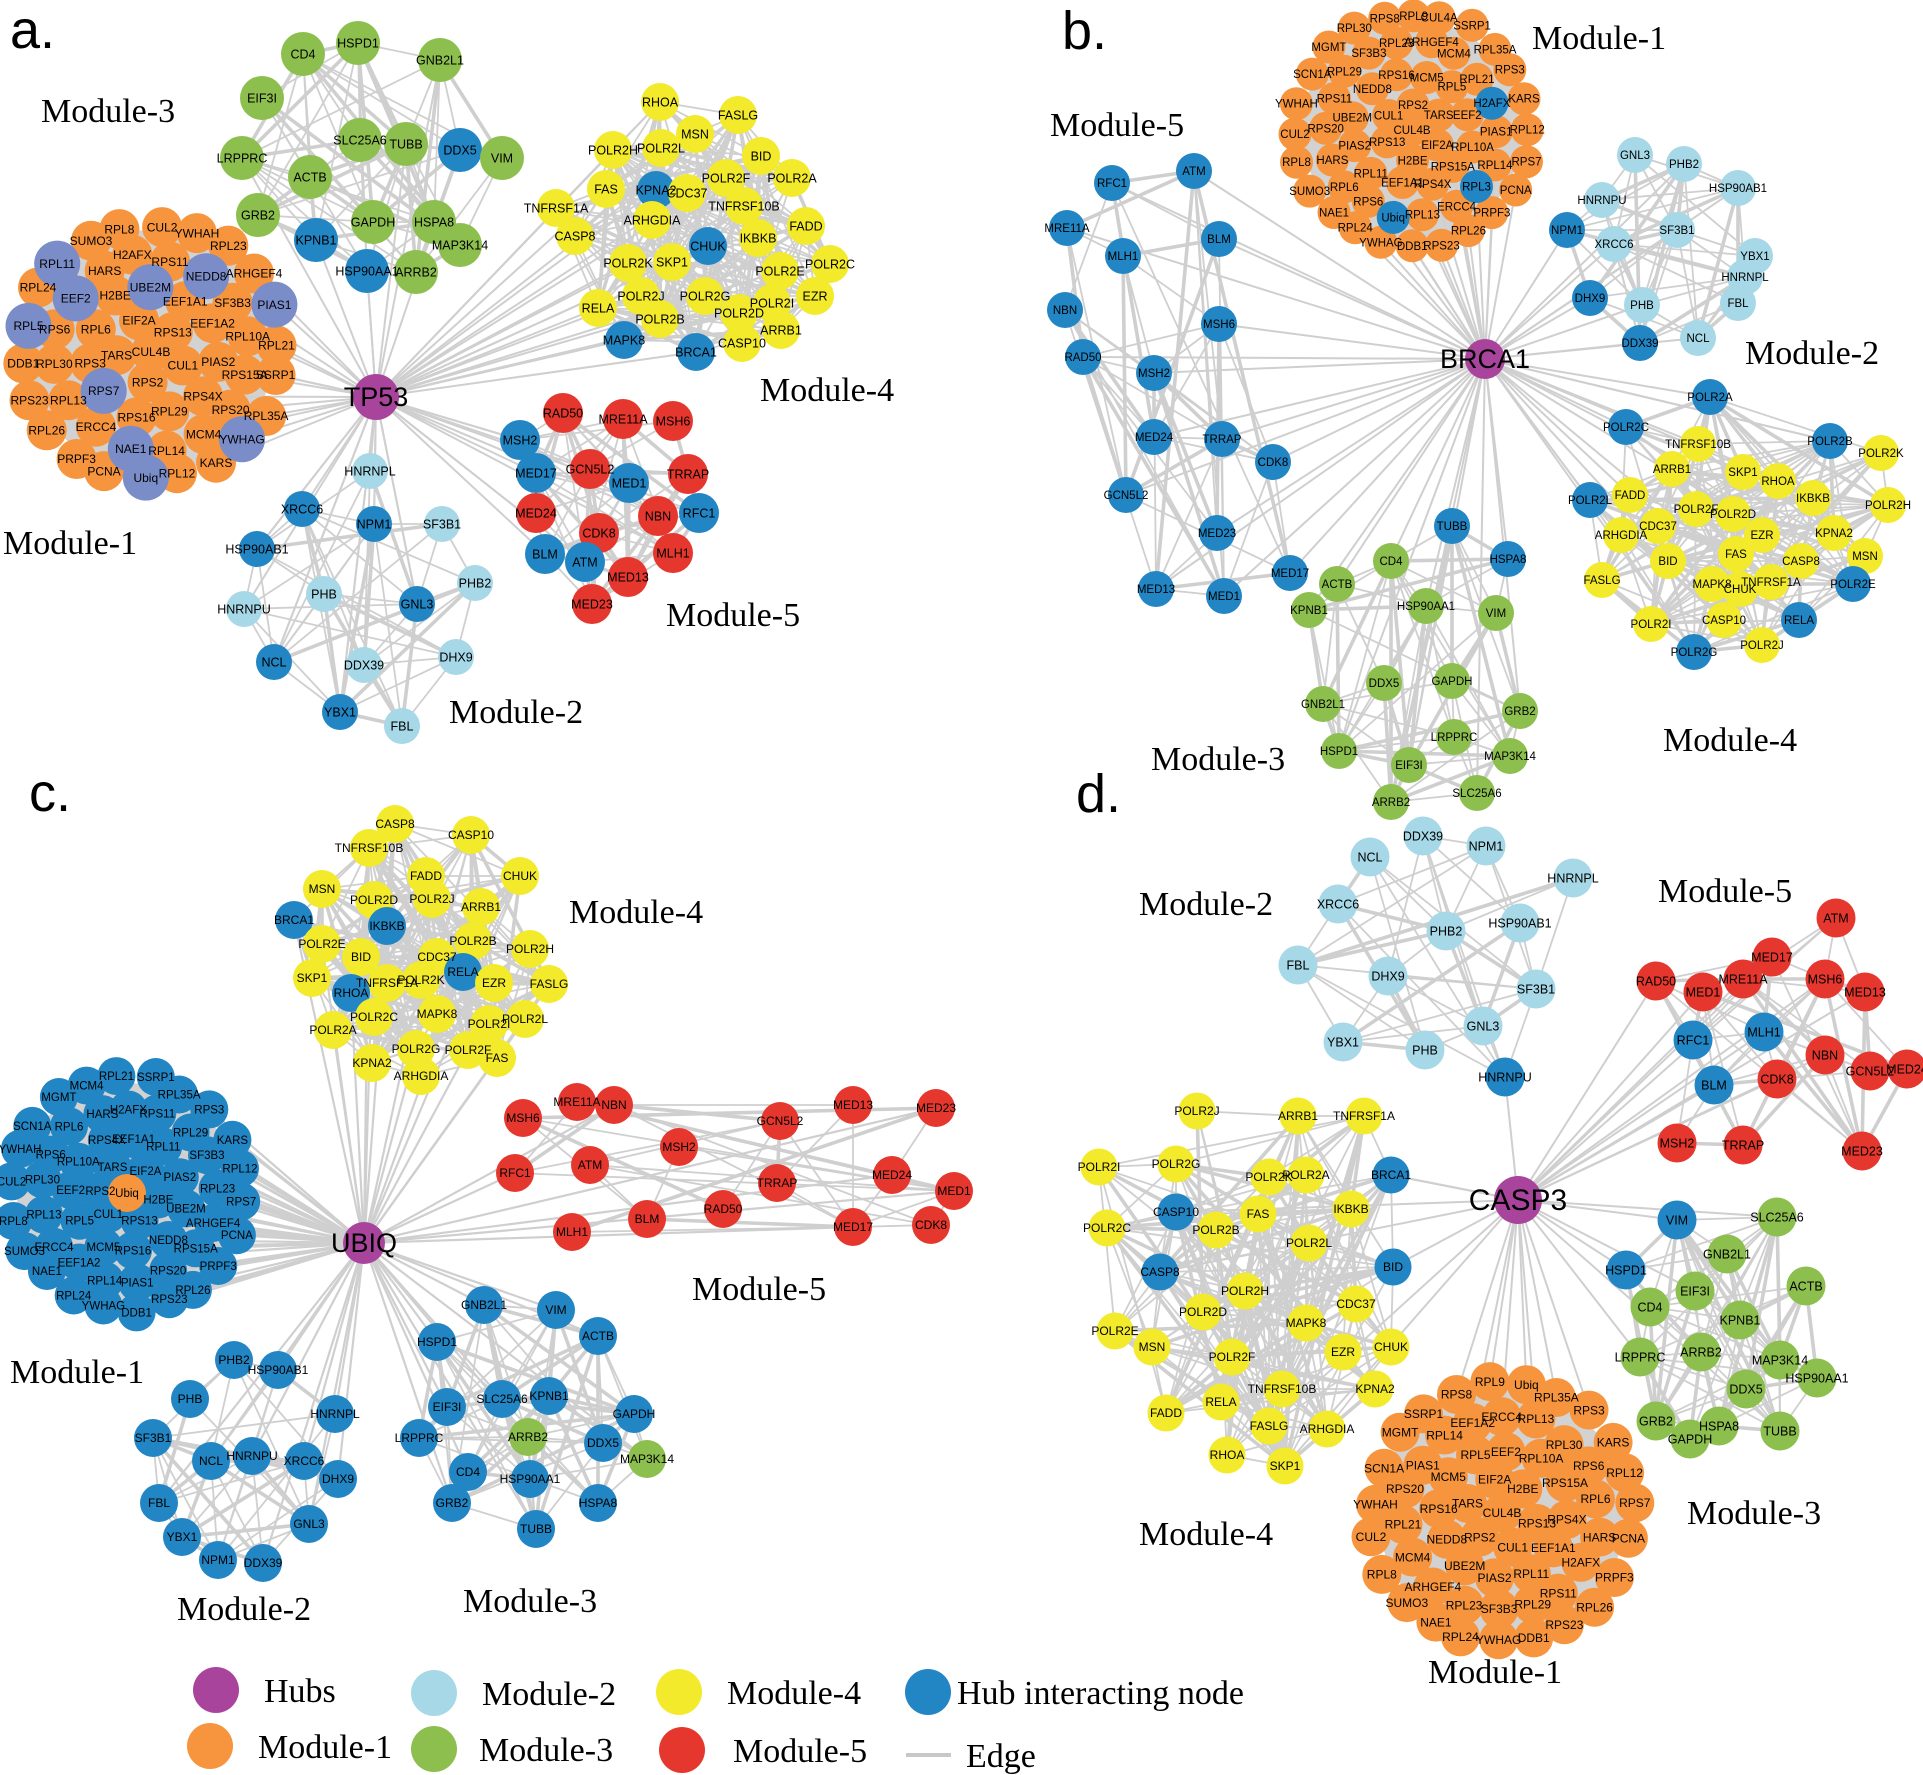  Describe the element at coordinates (1703, 992) in the screenshot. I see `svg-text: MED1` at that location.